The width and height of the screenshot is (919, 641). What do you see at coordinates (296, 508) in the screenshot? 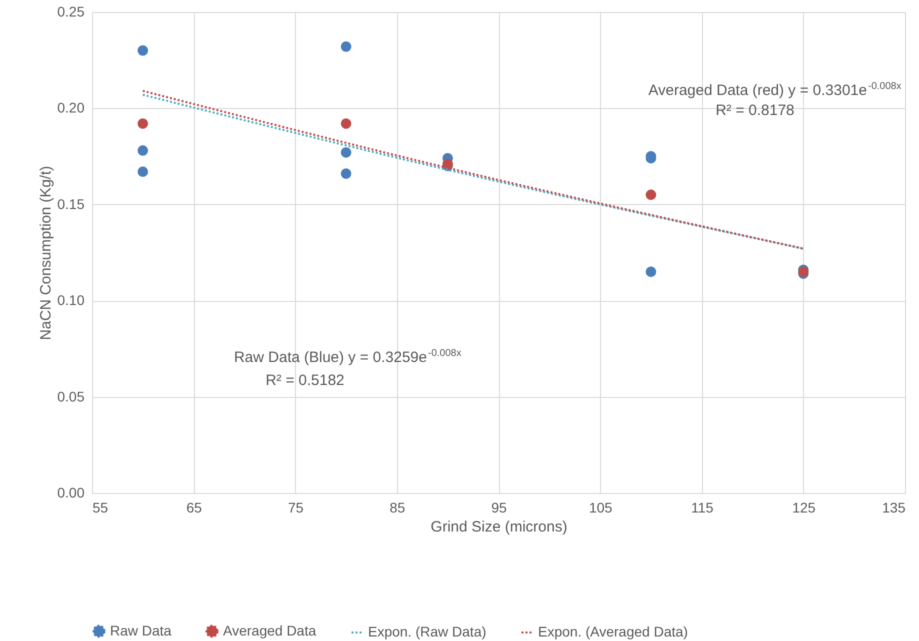
I see `x-tick-label: 75` at bounding box center [296, 508].